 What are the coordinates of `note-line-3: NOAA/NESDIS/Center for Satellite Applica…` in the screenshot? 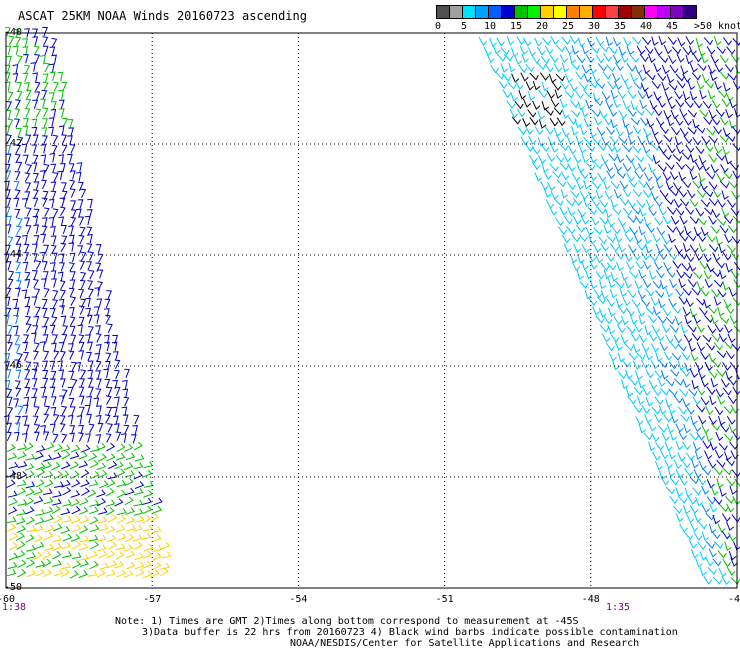 It's located at (465, 643).